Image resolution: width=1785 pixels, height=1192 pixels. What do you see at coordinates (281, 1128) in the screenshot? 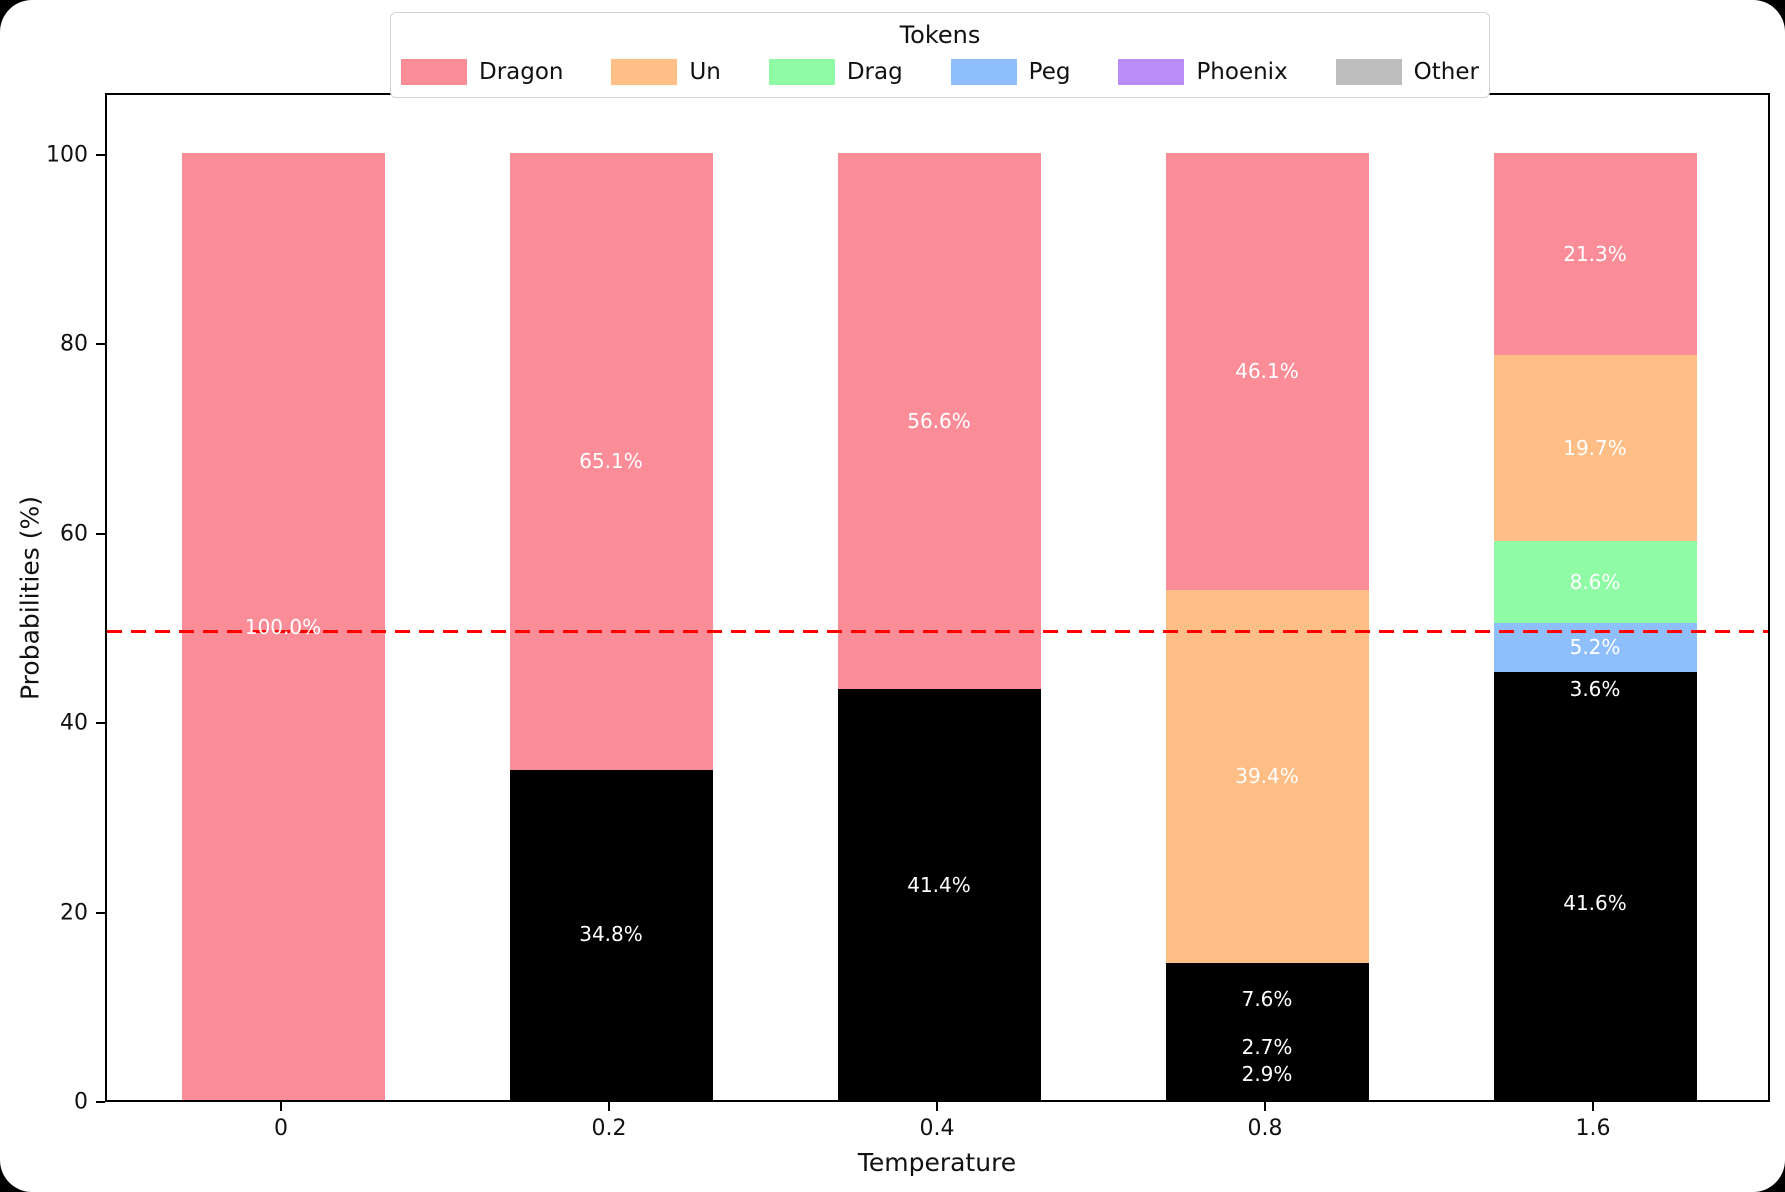
I see `x-tick-label-0: 0` at bounding box center [281, 1128].